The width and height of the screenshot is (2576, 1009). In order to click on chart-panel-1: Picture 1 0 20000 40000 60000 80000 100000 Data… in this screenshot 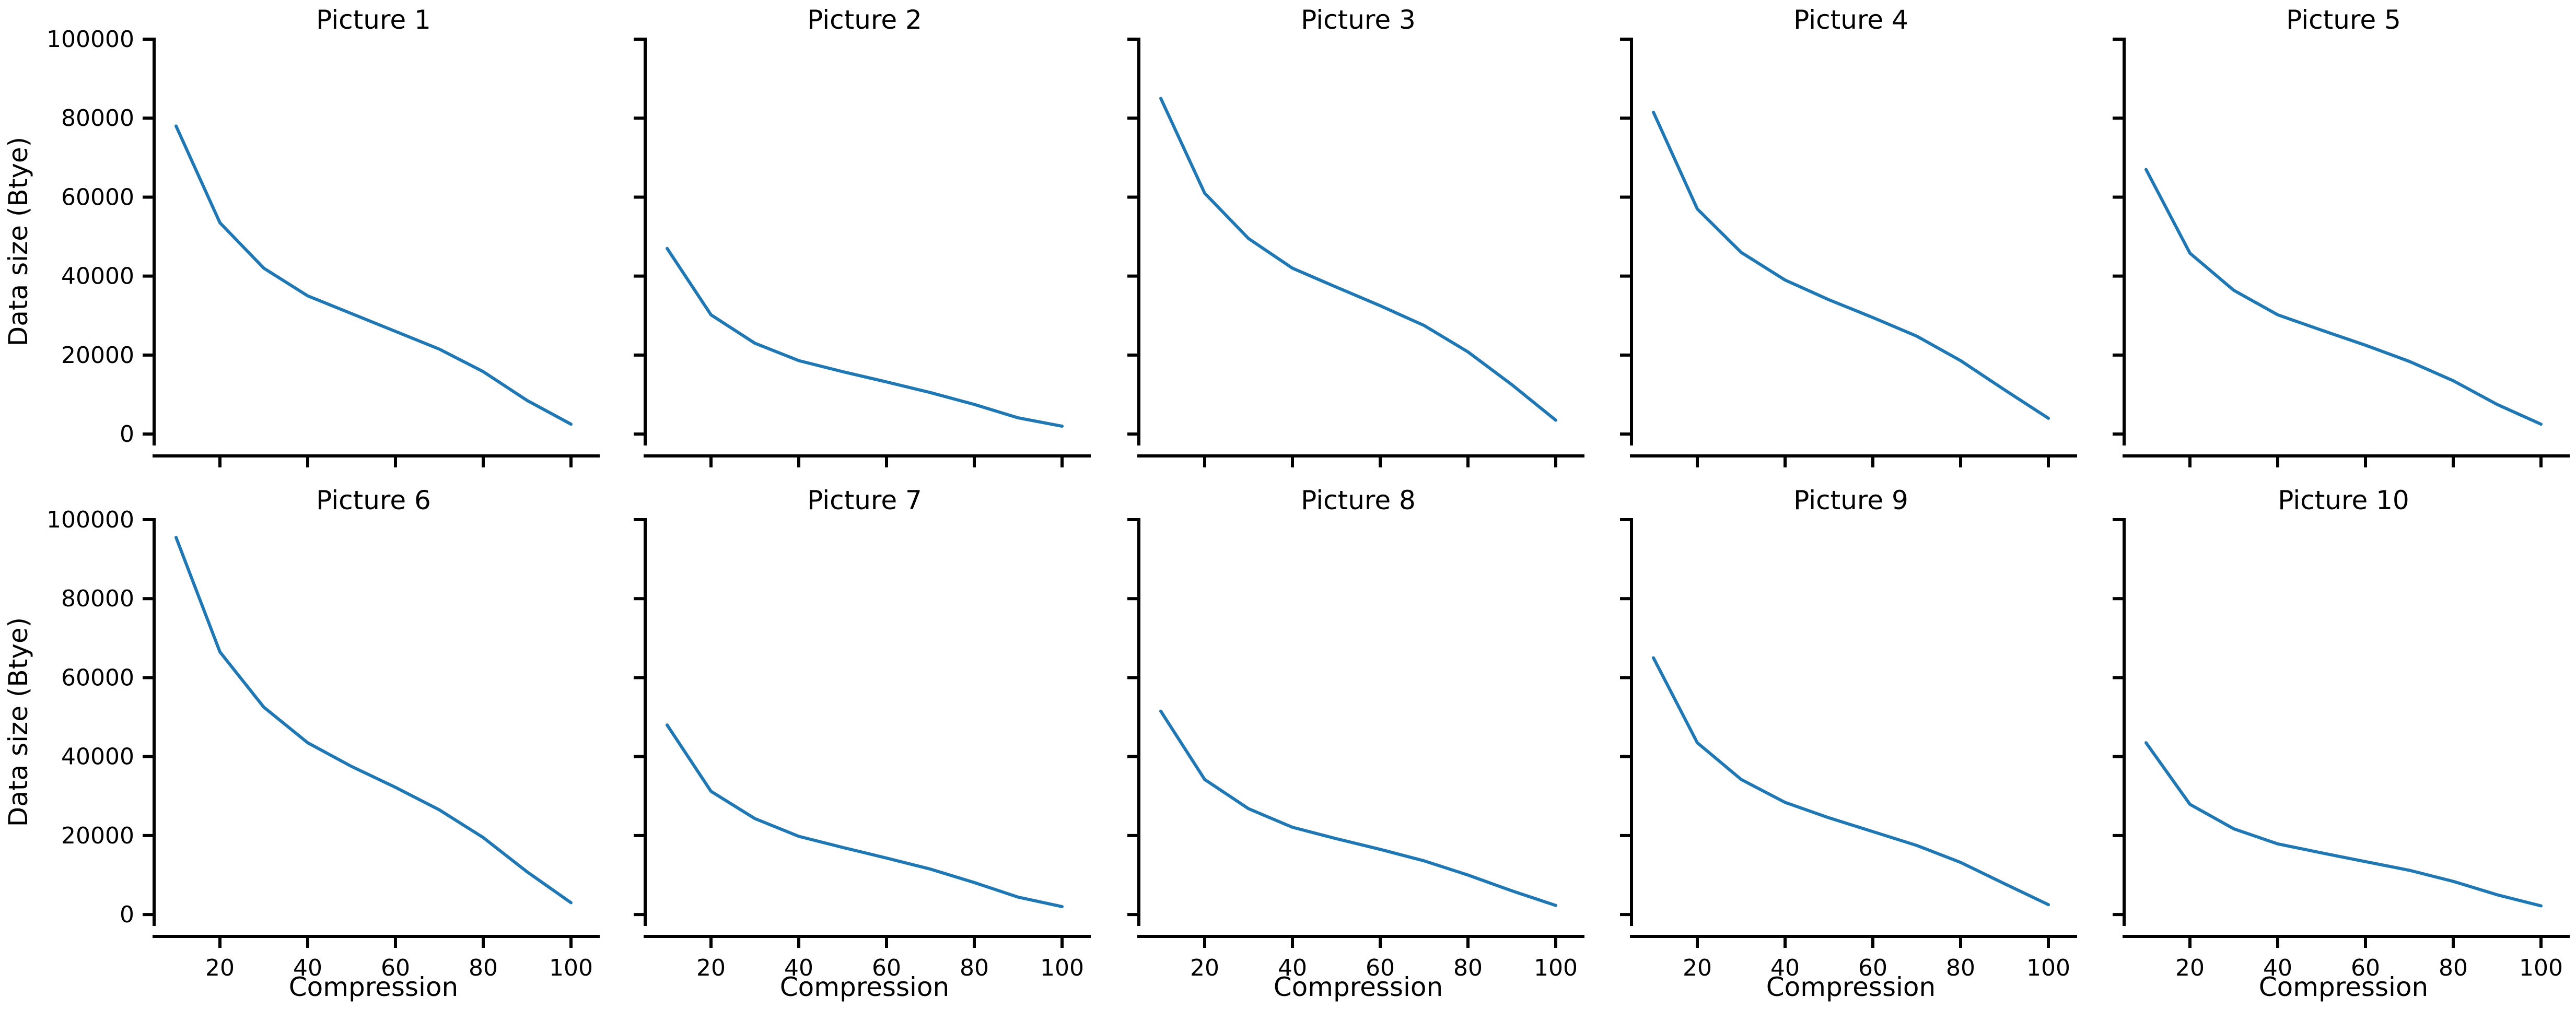, I will do `click(301, 236)`.